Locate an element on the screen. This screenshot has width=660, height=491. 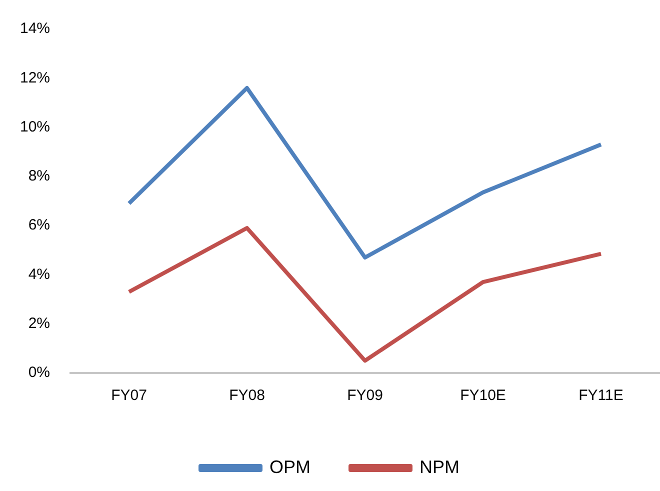
y-tick-label: 10% is located at coordinates (35, 127).